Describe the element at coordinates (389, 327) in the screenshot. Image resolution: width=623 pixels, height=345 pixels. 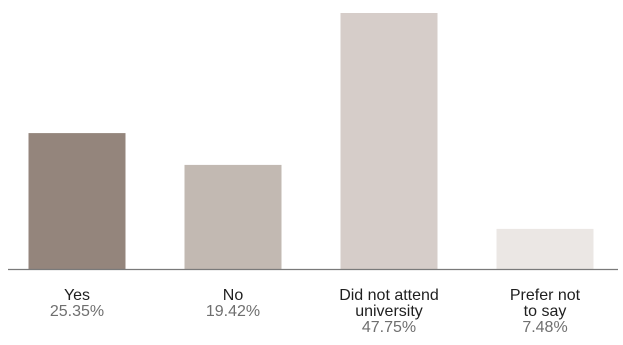
I see `value-label-3: 47.75%` at that location.